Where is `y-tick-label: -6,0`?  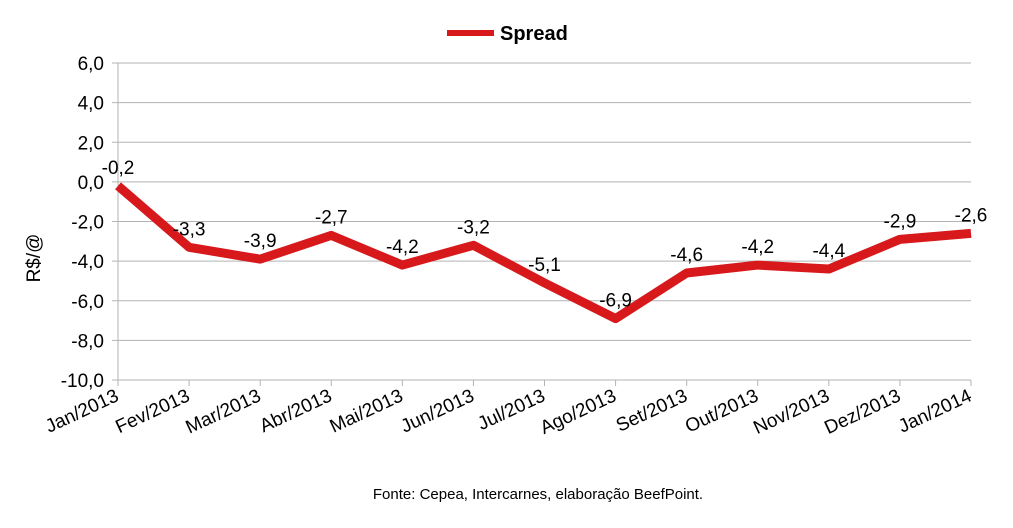 y-tick-label: -6,0 is located at coordinates (87, 302).